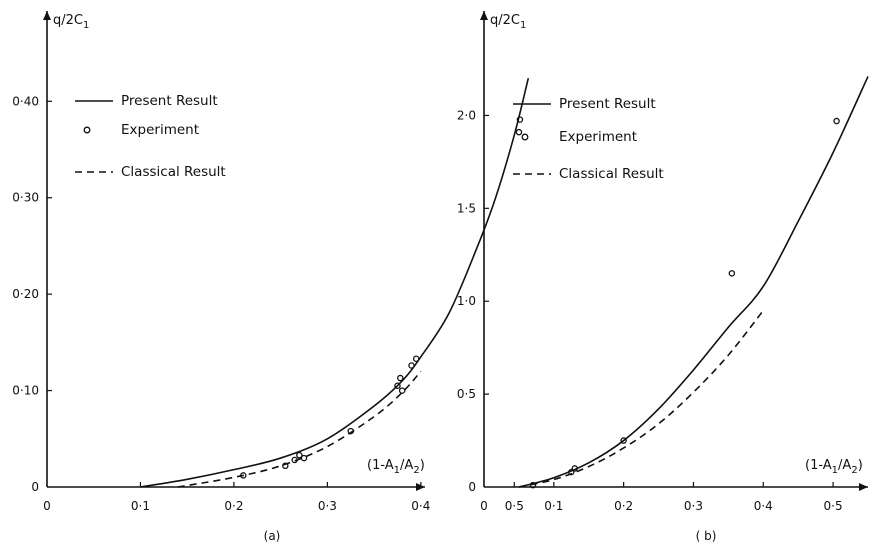  What do you see at coordinates (272, 536) in the screenshot?
I see `panel-caption: (a)` at bounding box center [272, 536].